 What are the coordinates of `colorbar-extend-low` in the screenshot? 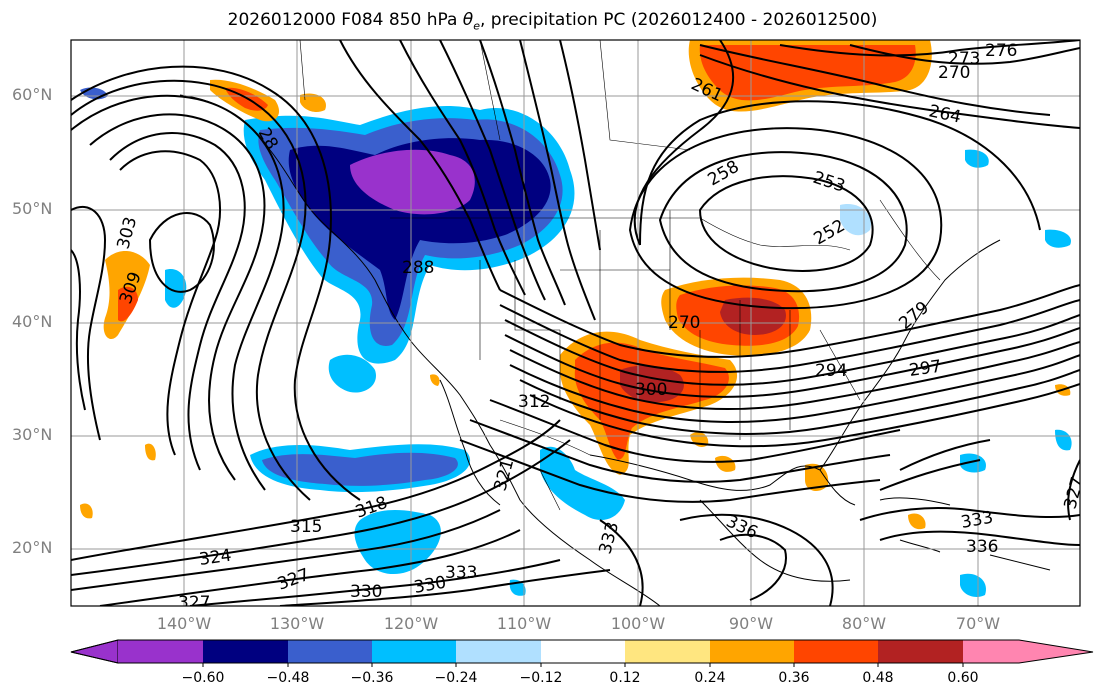 It's located at (94, 651).